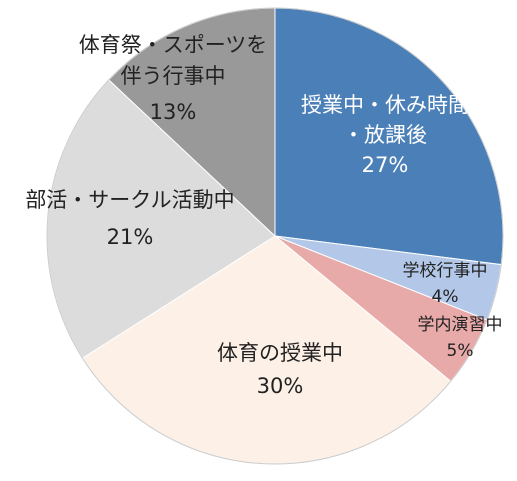  Describe the element at coordinates (173, 45) in the screenshot. I see `slice-label-line: 体育祭・スポーツを` at that location.